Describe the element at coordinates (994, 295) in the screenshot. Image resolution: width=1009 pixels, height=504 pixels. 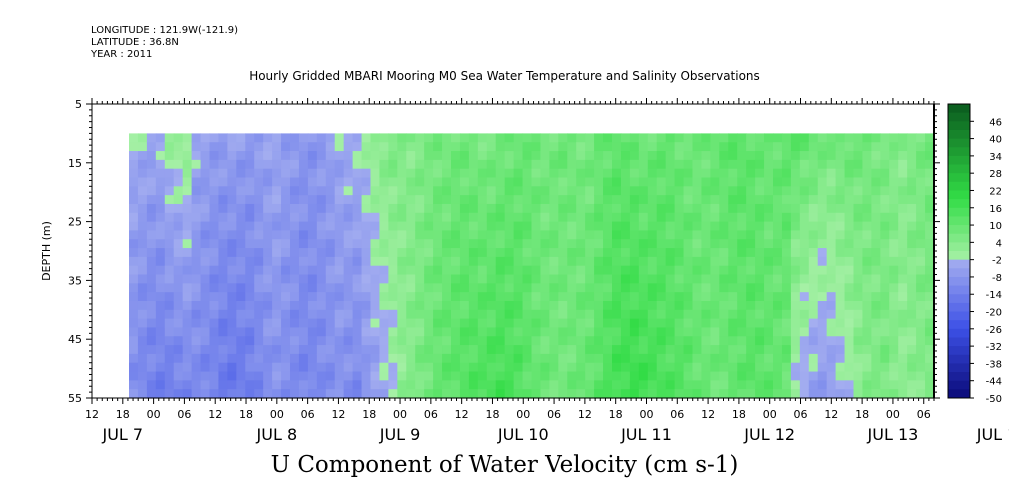
I see `colorbar-label: -14` at that location.